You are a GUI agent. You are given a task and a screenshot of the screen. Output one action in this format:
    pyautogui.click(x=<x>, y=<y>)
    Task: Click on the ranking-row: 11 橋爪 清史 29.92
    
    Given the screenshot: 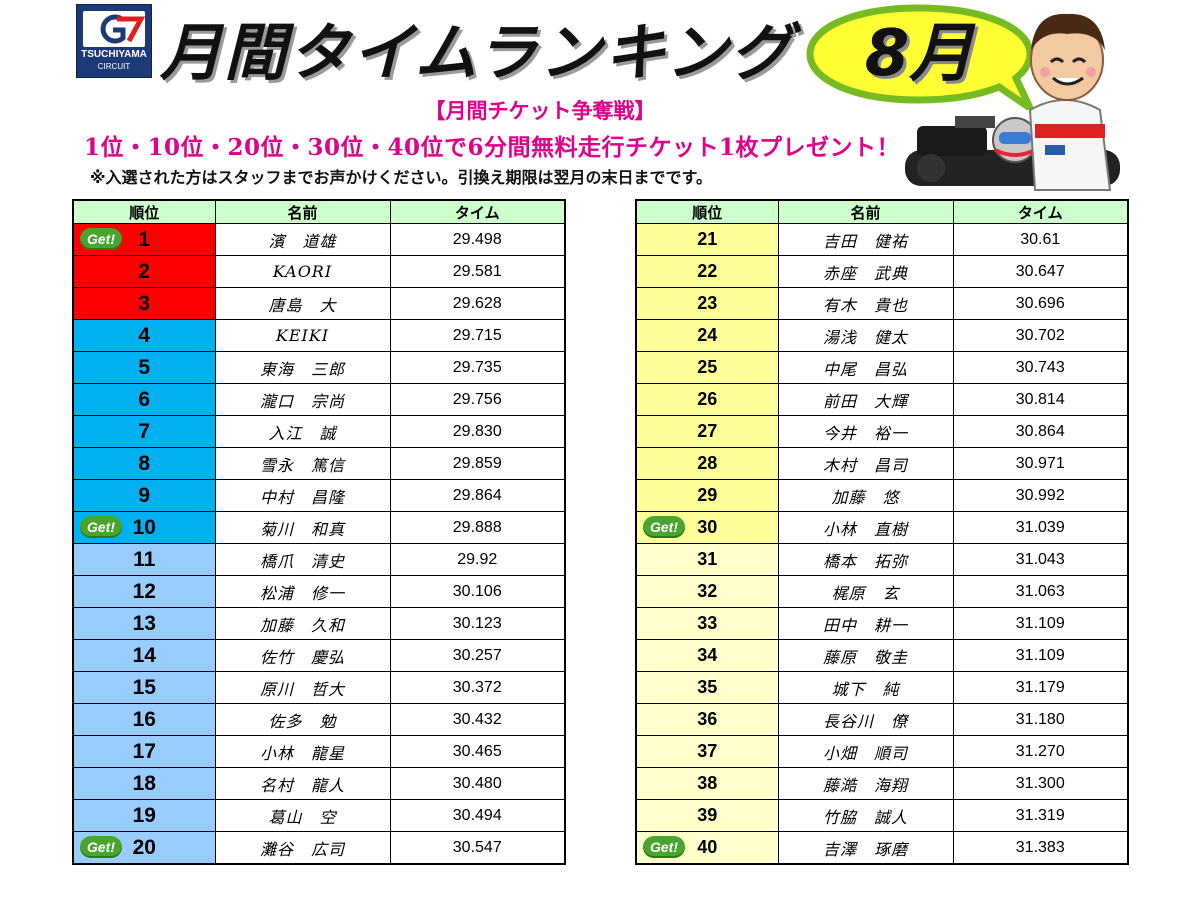 What is the action you would take?
    pyautogui.click(x=319, y=559)
    